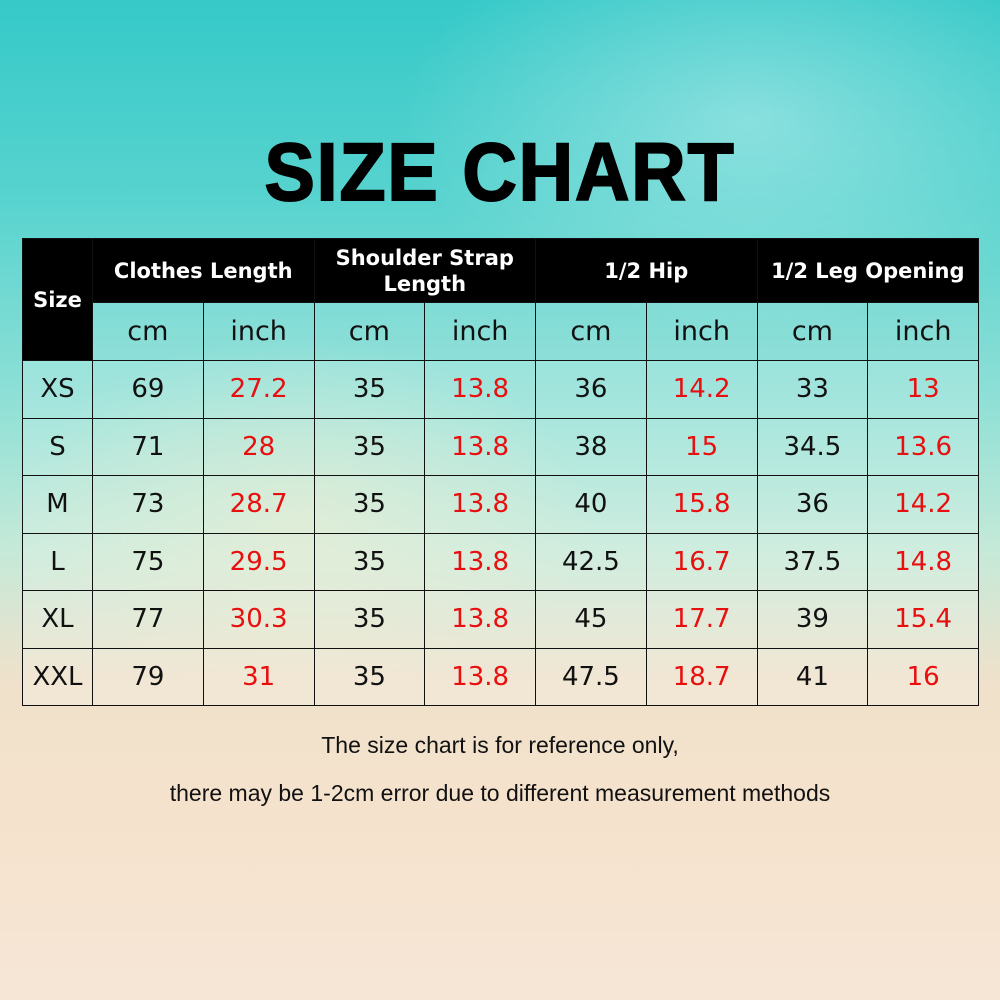 The height and width of the screenshot is (1000, 1000). Describe the element at coordinates (148, 561) in the screenshot. I see `cell: 75` at that location.